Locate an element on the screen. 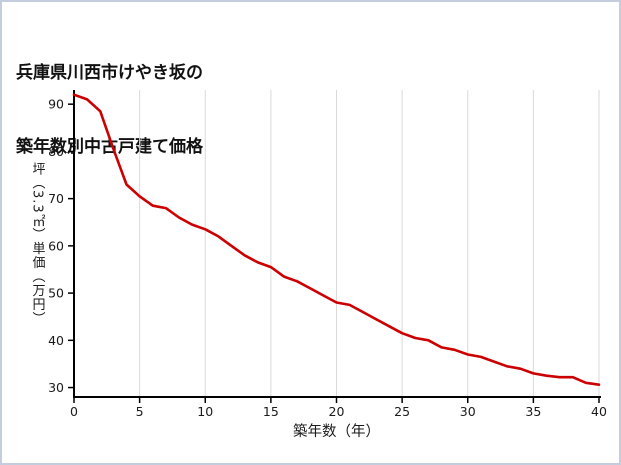  x-tick-label: 30 is located at coordinates (468, 411).